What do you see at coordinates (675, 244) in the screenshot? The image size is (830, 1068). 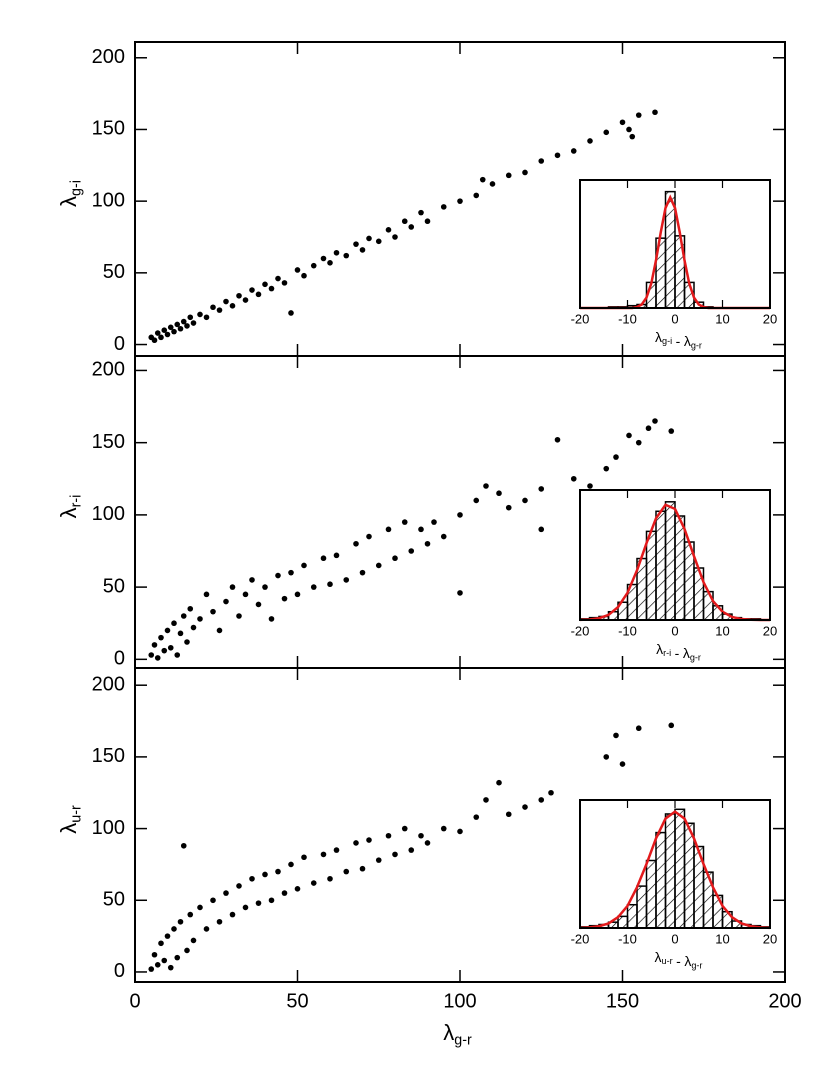 I see `inset-frame` at bounding box center [675, 244].